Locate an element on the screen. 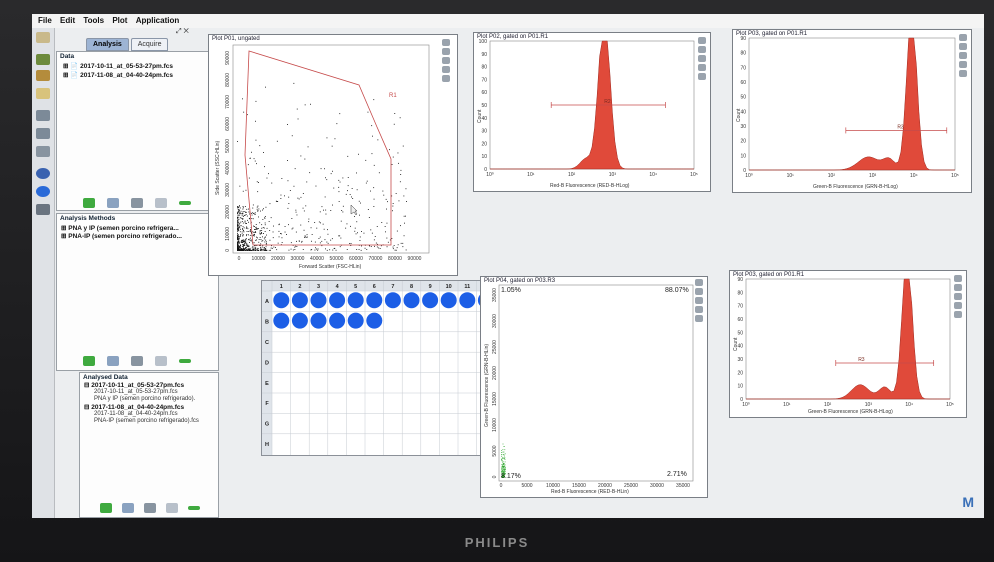  copy-method-button is located at coordinates (137, 361).